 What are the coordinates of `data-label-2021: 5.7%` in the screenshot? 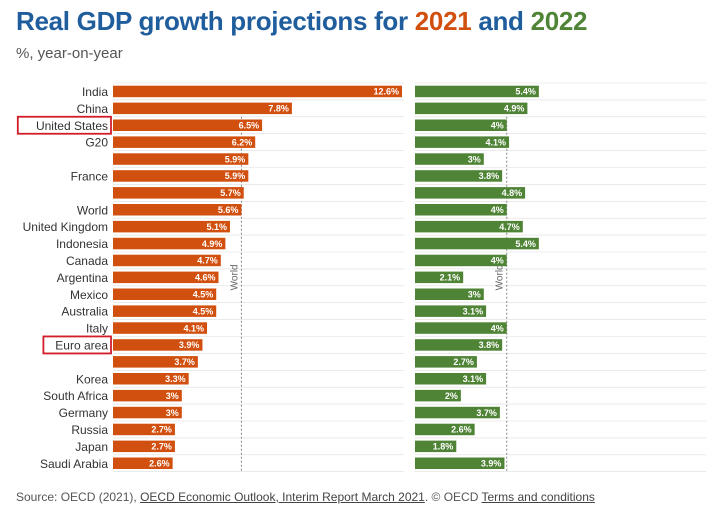 It's located at (230, 193).